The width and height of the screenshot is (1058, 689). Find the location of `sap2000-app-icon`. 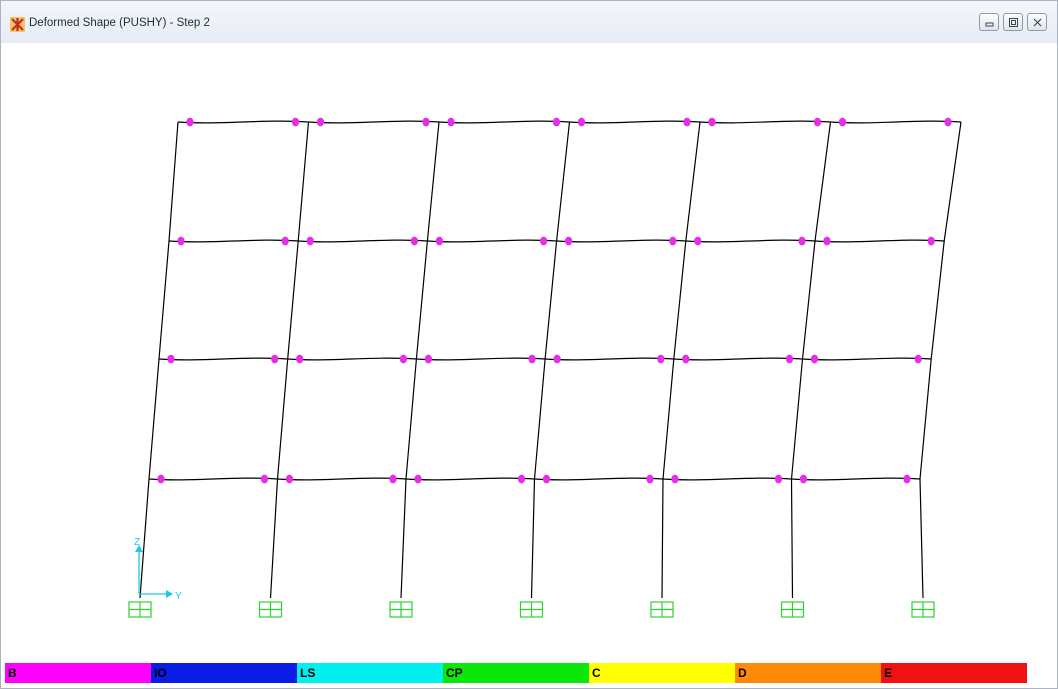

sap2000-app-icon is located at coordinates (17, 24).